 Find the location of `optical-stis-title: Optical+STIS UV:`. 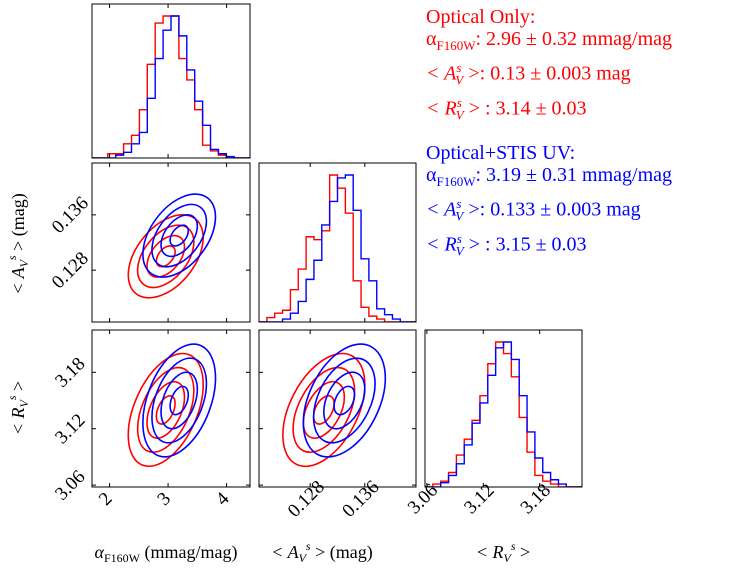

optical-stis-title: Optical+STIS UV: is located at coordinates (501, 153).